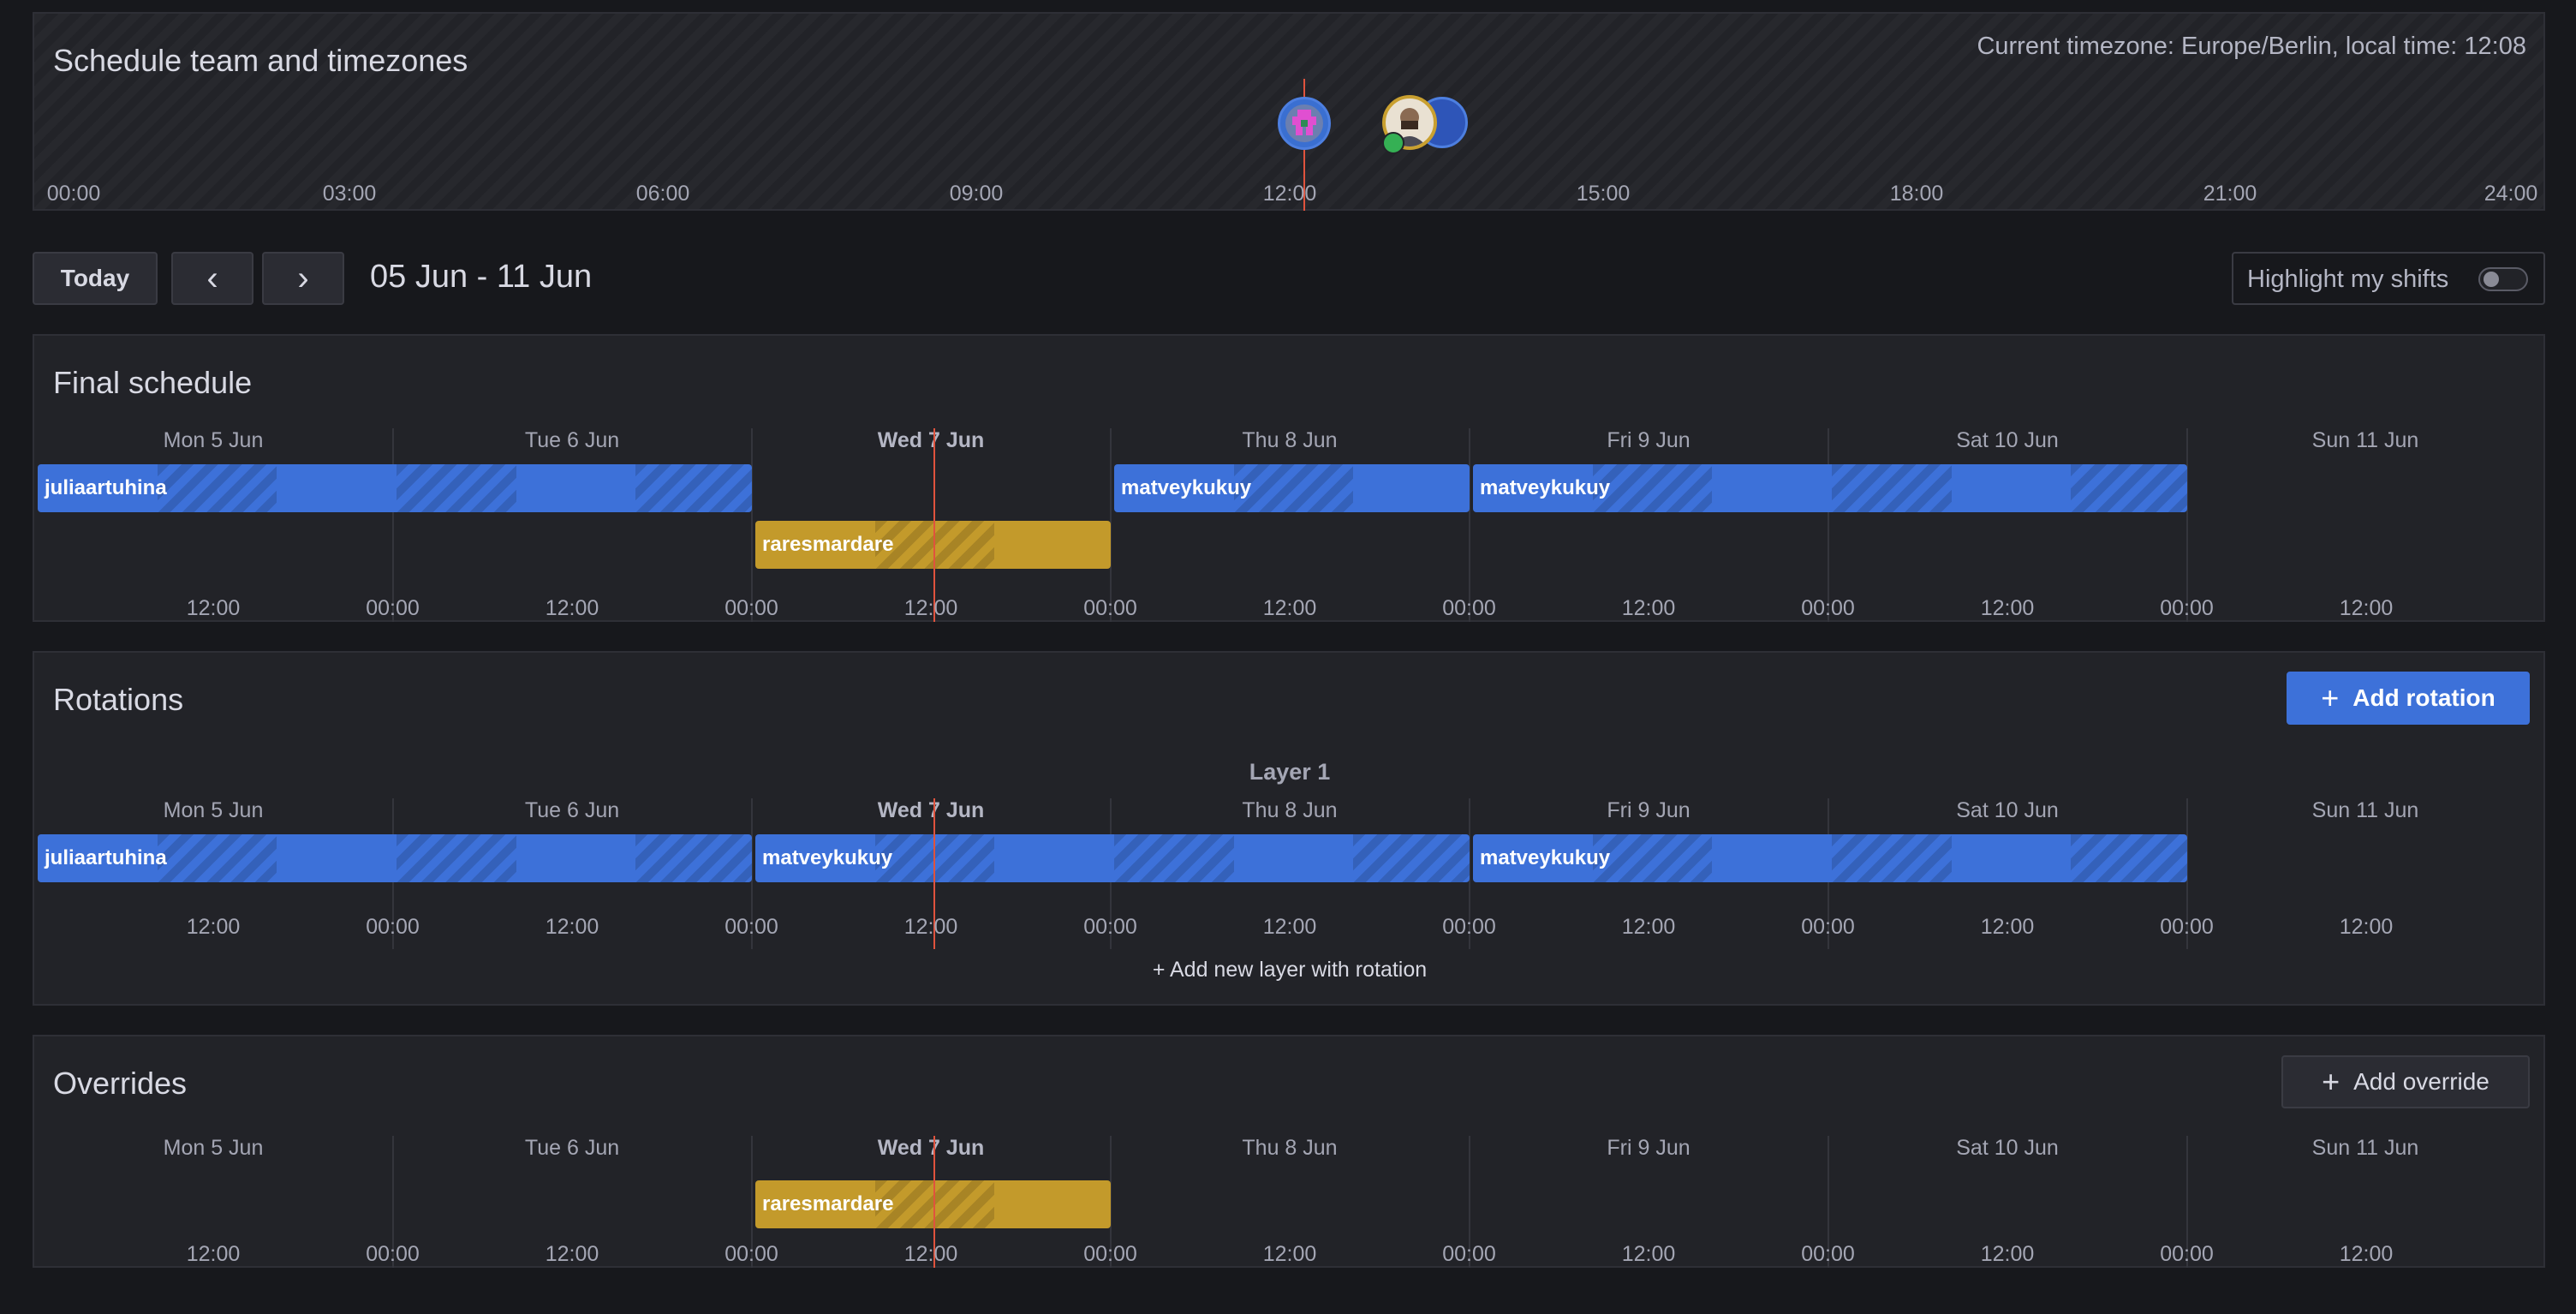 This screenshot has width=2576, height=1314. I want to click on shift-user-label: matveykukuy, so click(1545, 488).